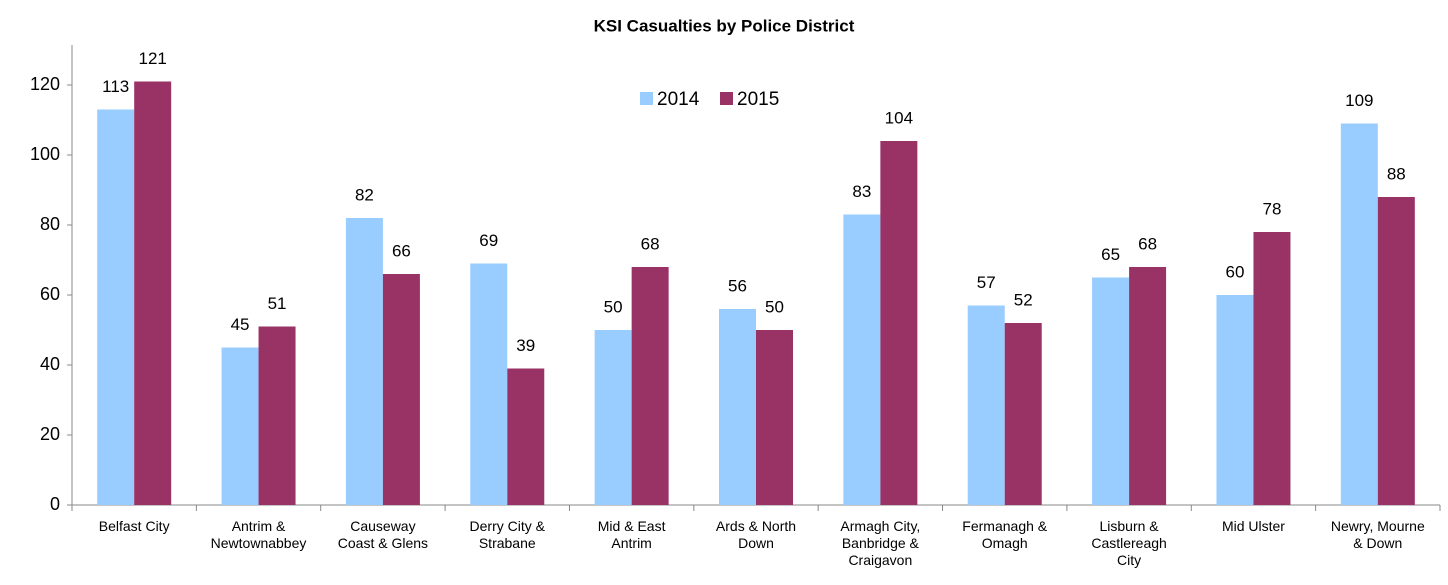 This screenshot has width=1448, height=585. I want to click on data-label: 78, so click(1271, 208).